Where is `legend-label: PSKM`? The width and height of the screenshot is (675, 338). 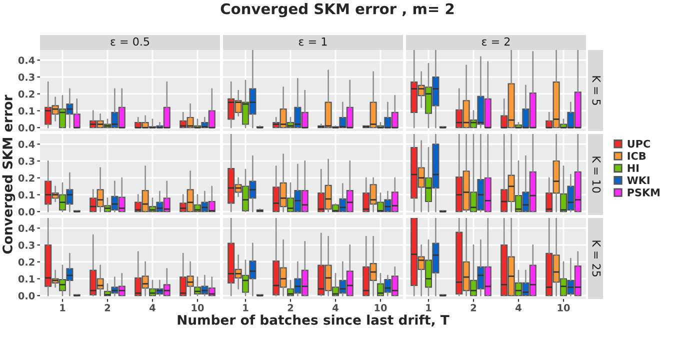 legend-label: PSKM is located at coordinates (644, 192).